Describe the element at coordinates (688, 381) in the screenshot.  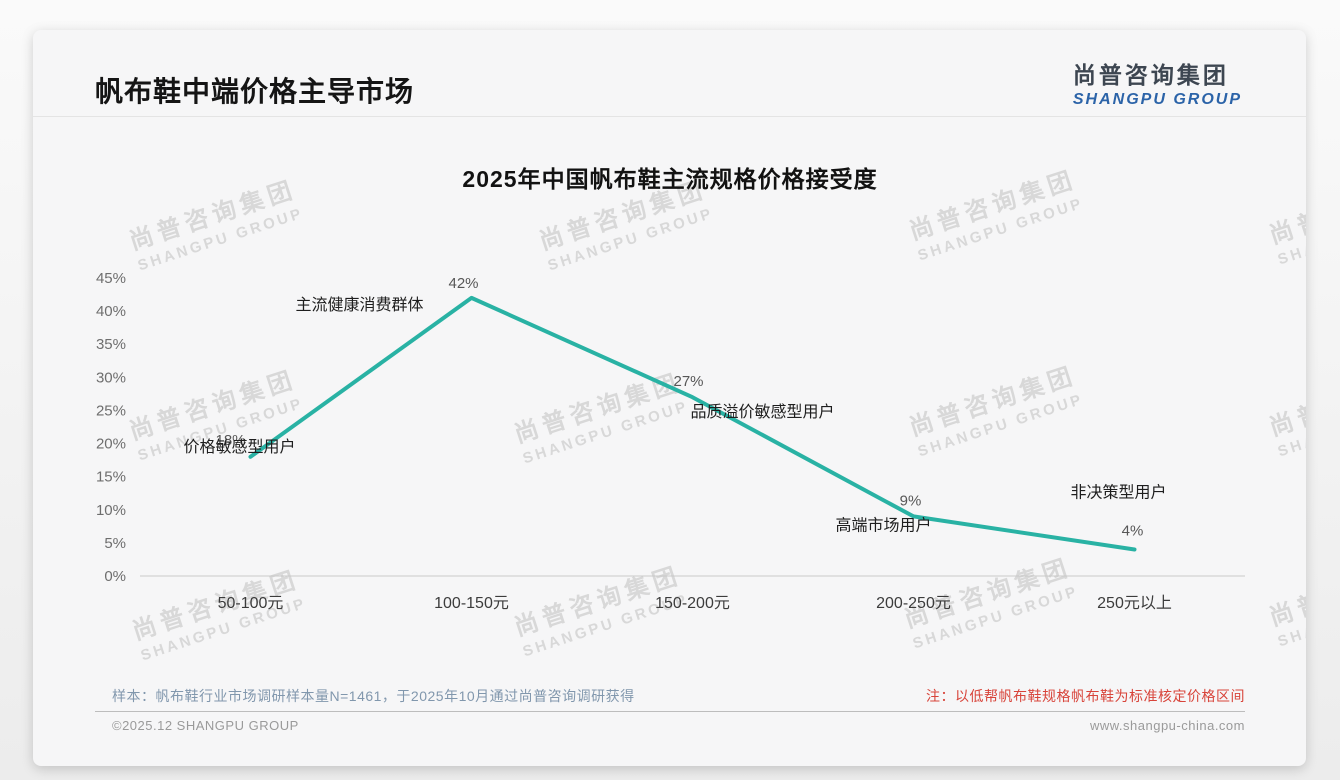
I see `data-point-value-label: 27%` at that location.